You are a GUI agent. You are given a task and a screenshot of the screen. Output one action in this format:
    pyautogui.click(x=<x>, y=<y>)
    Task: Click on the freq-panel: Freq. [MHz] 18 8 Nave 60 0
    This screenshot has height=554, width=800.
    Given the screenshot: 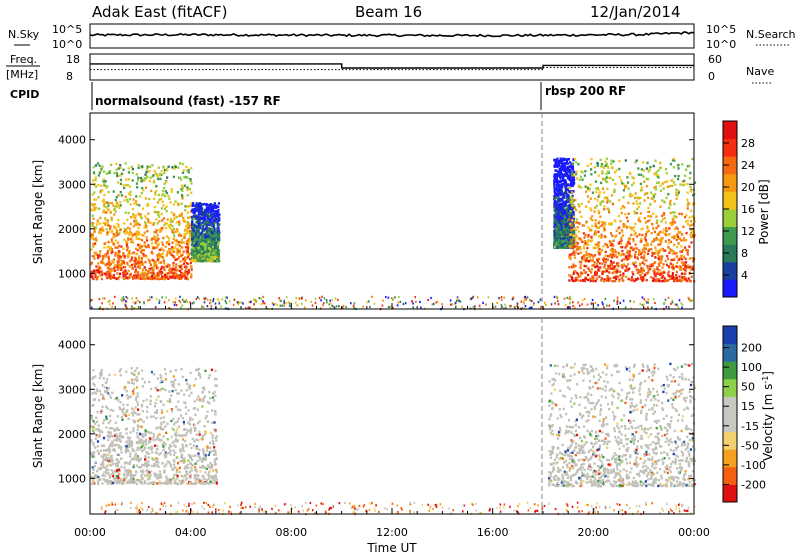 What is the action you would take?
    pyautogui.click(x=390, y=68)
    